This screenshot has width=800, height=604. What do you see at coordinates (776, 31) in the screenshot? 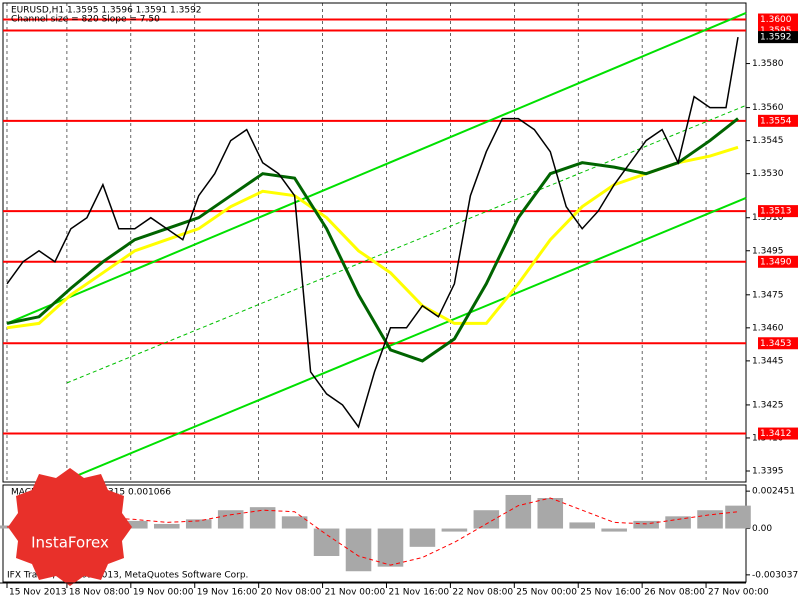
I see `level-label: 1.3595` at bounding box center [776, 31].